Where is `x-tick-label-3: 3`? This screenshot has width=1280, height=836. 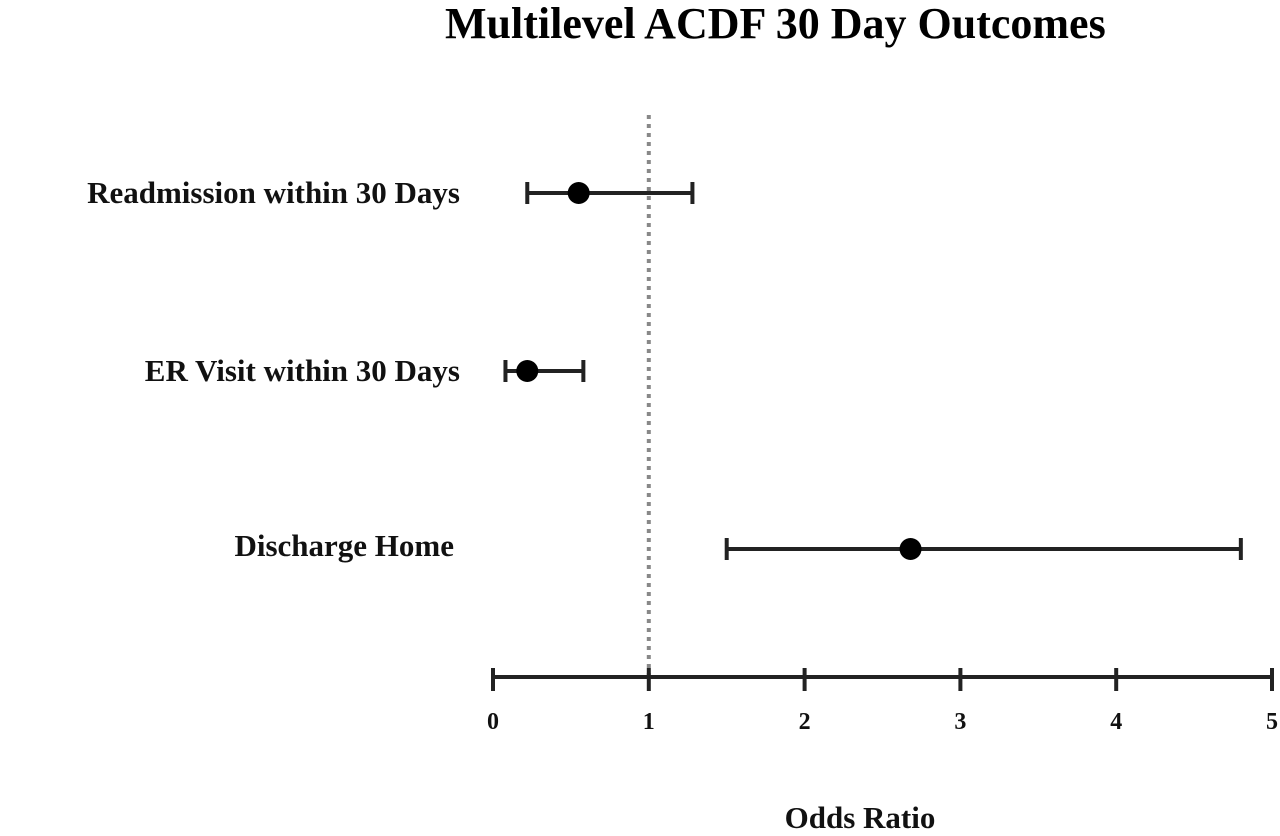 x-tick-label-3: 3 is located at coordinates (960, 722).